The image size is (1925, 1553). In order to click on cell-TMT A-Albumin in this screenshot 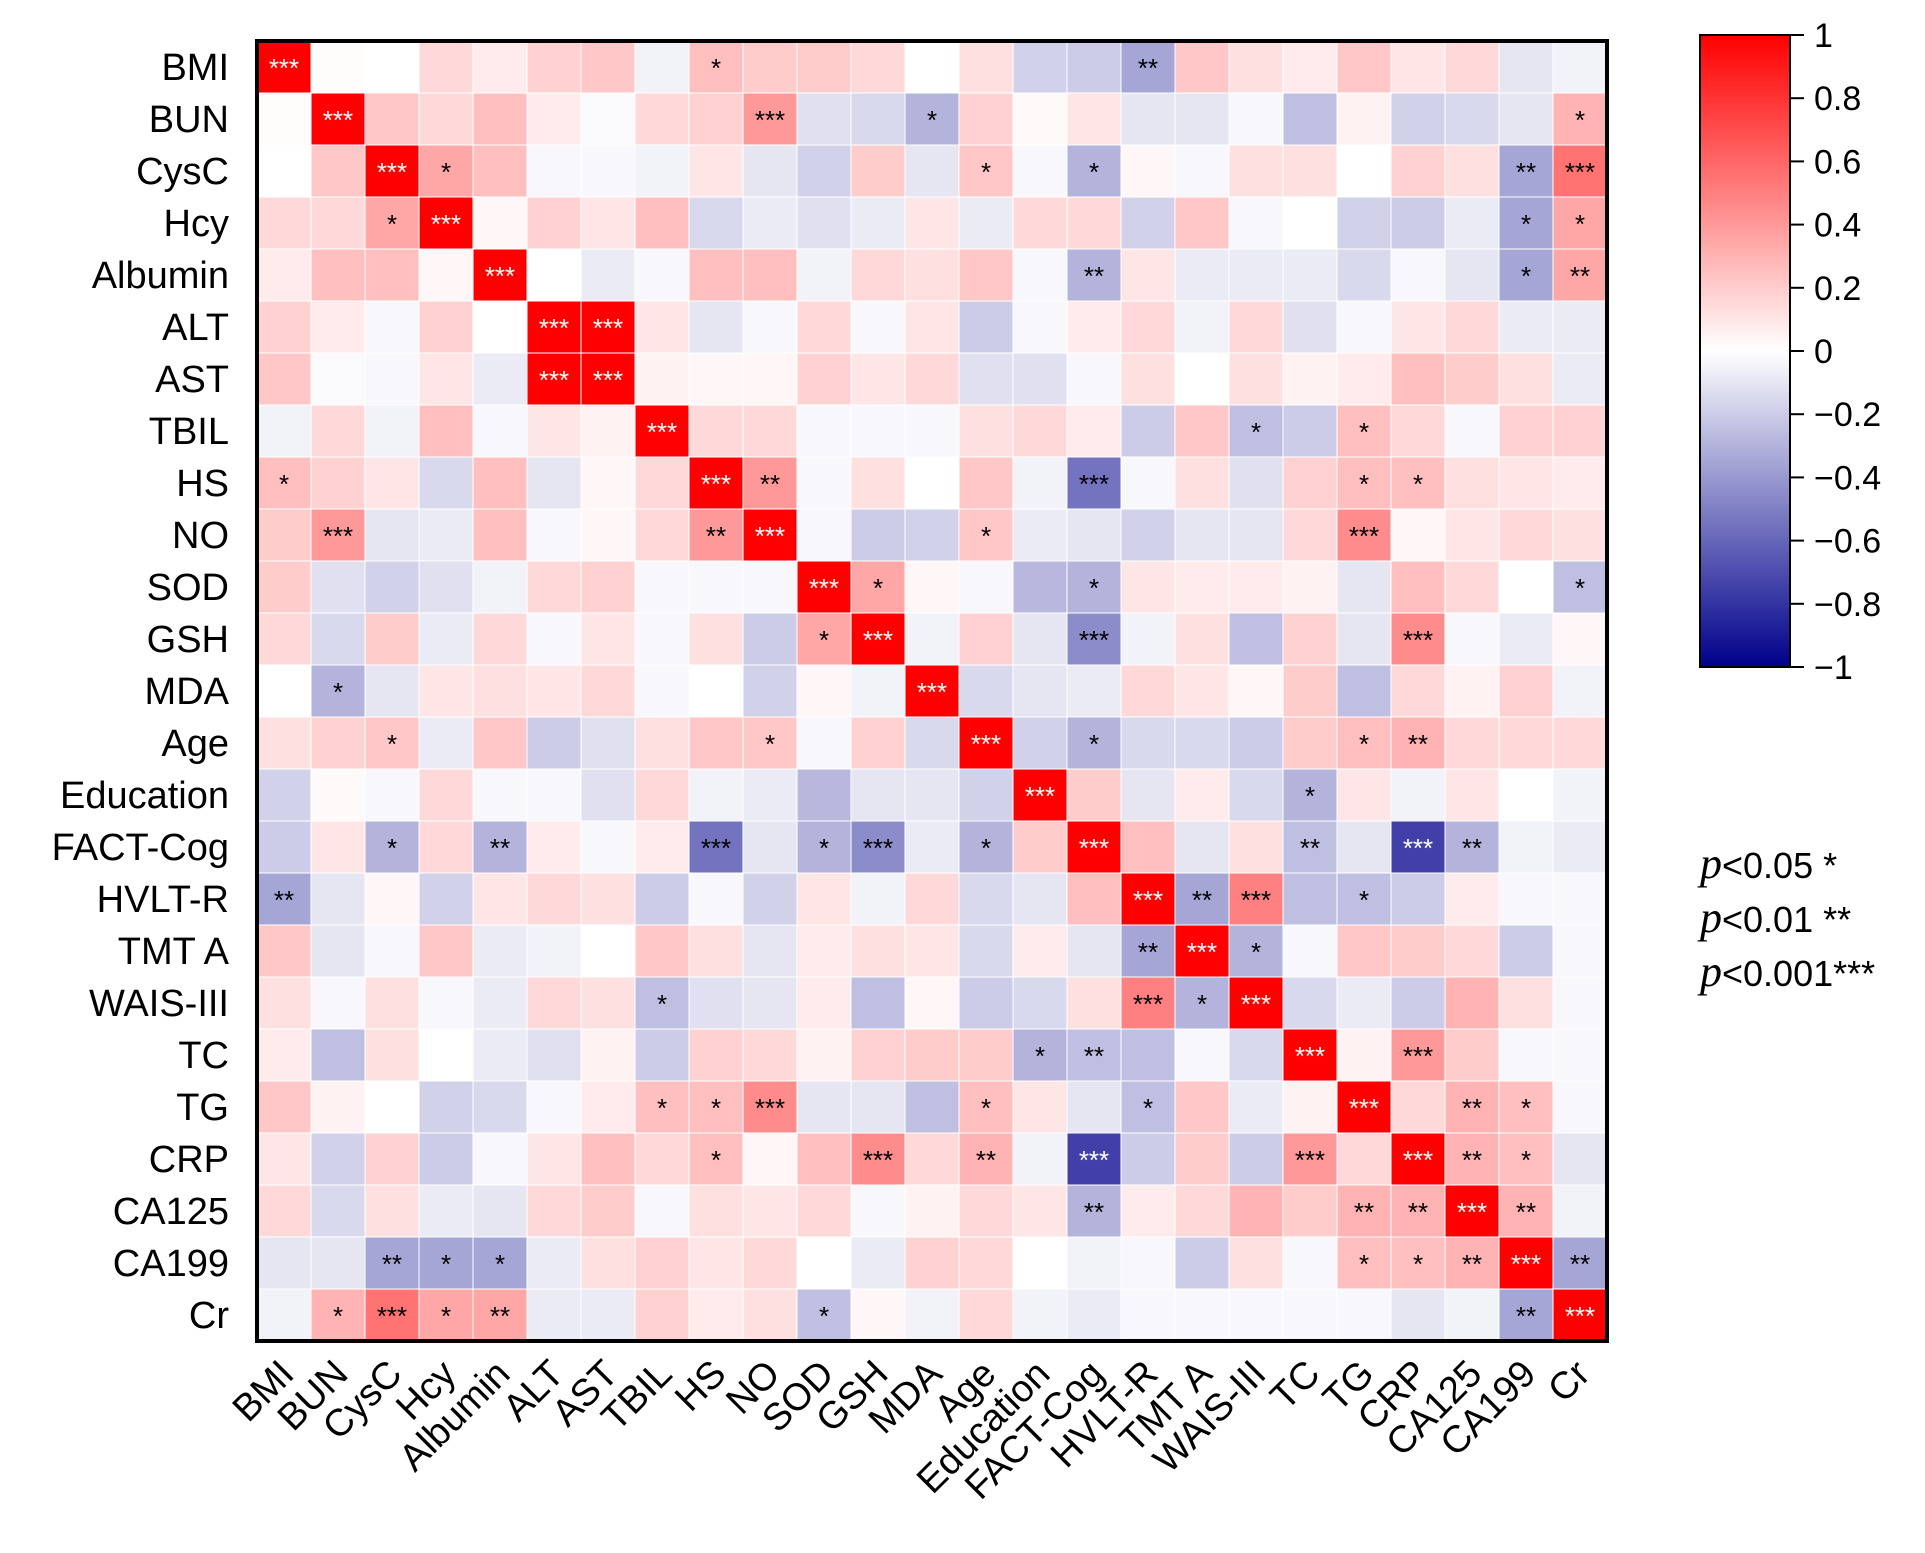, I will do `click(500, 951)`.